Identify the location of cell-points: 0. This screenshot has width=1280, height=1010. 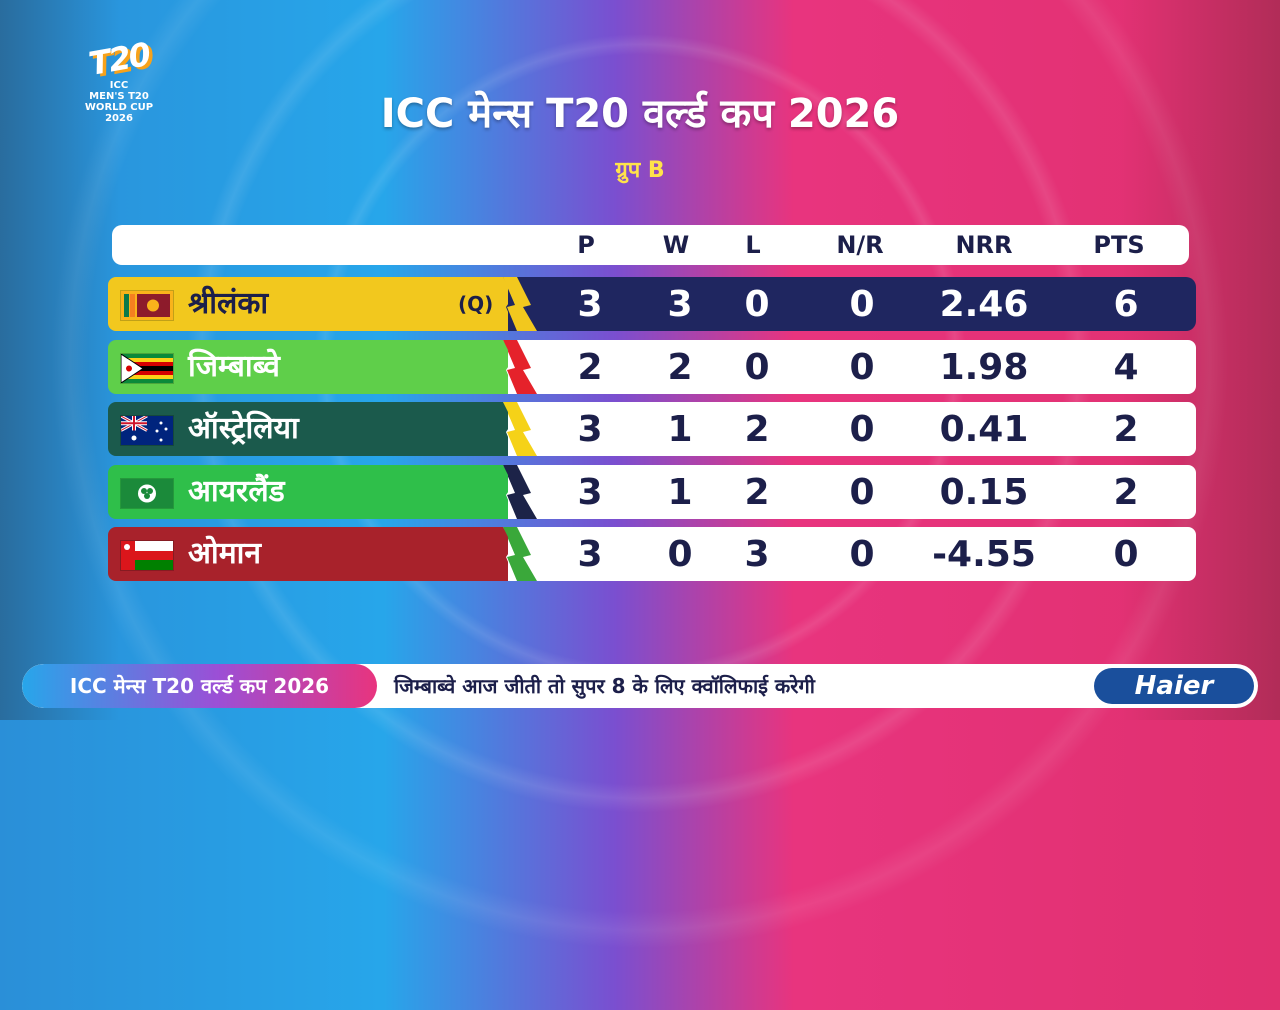
(1126, 554).